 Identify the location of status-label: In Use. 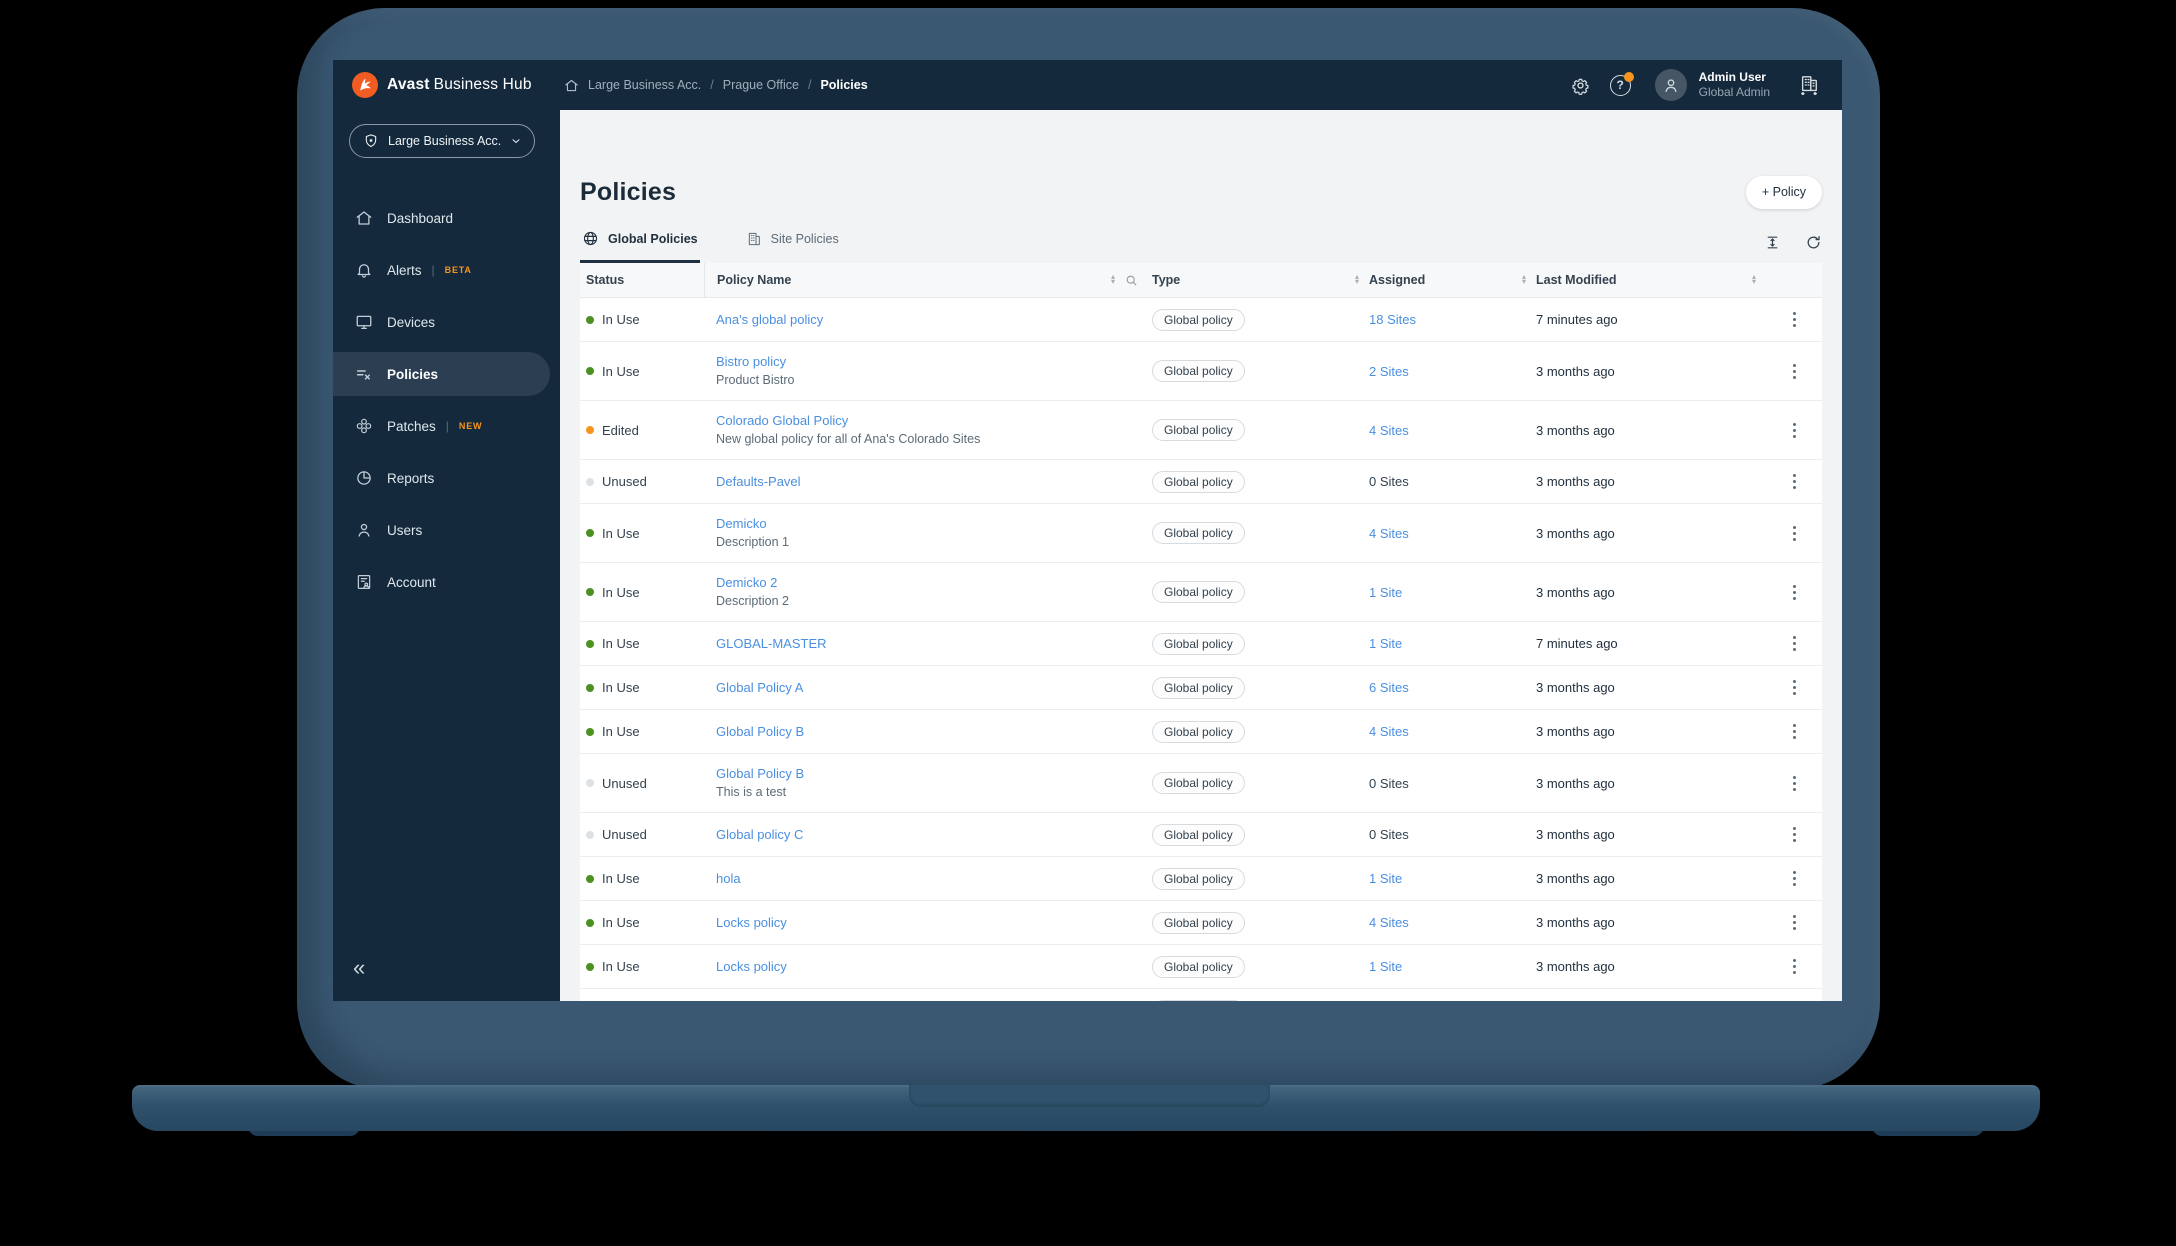
(621, 922).